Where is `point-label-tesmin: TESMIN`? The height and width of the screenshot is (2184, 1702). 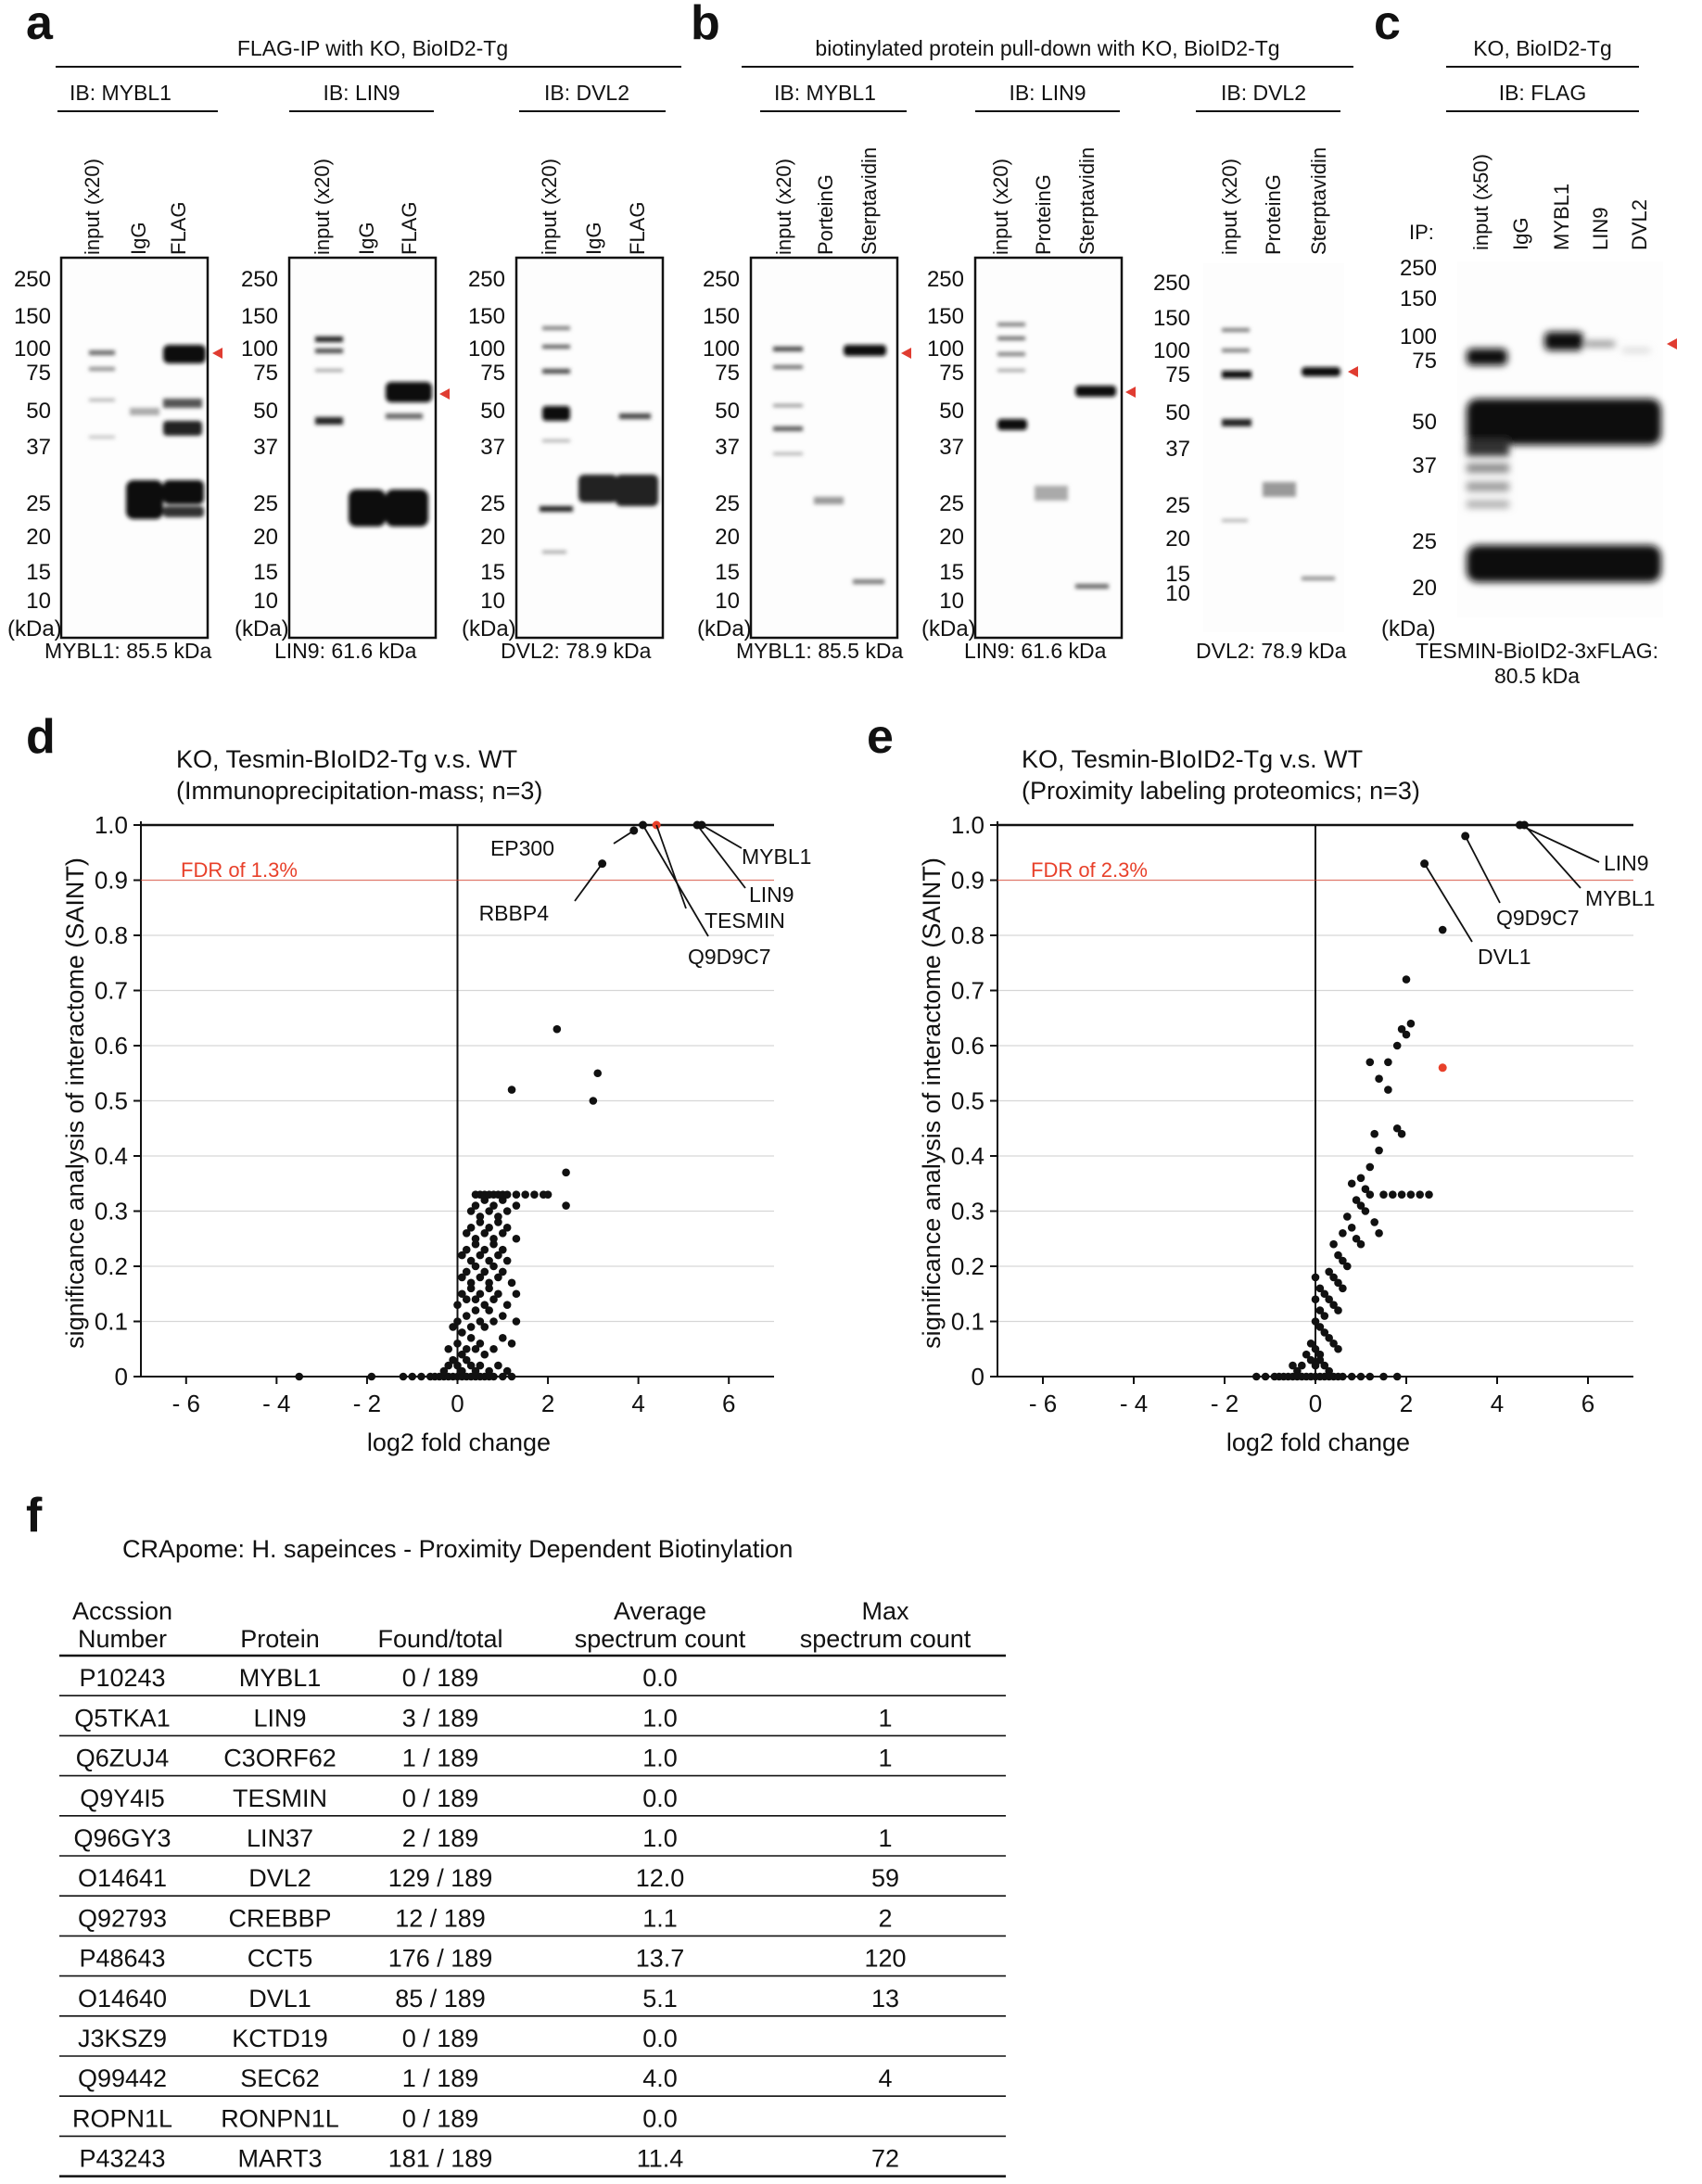
point-label-tesmin: TESMIN is located at coordinates (745, 920).